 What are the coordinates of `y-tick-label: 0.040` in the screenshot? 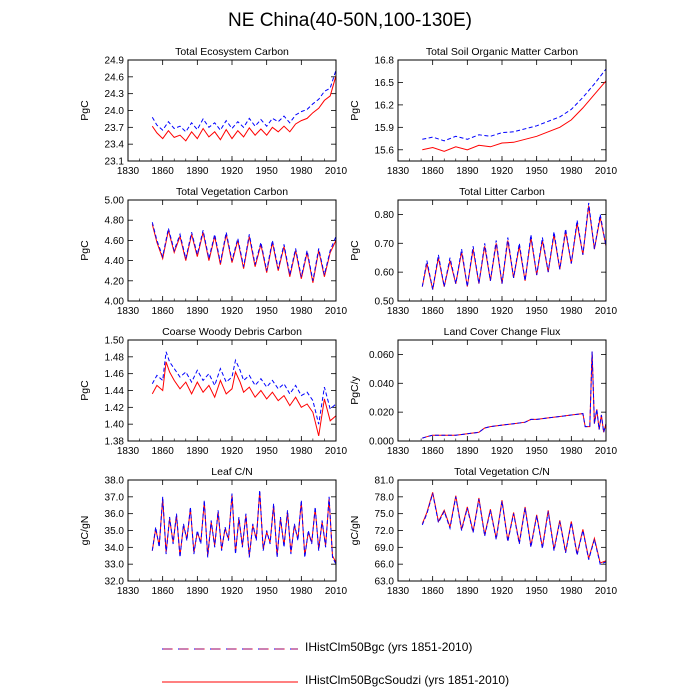 It's located at (381, 384).